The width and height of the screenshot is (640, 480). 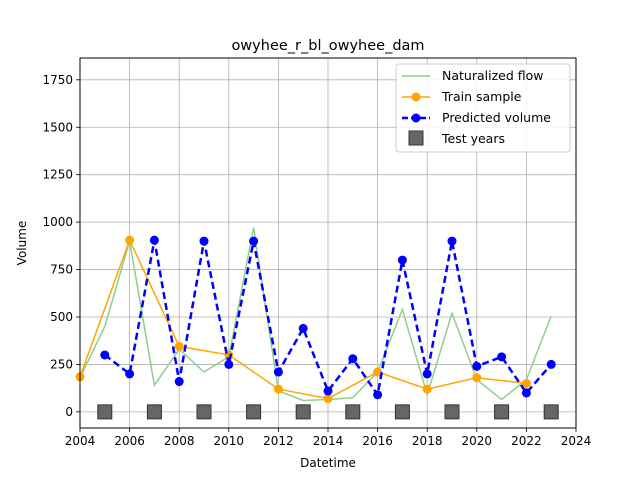 I want to click on x-tick-label: 2012, so click(x=278, y=441).